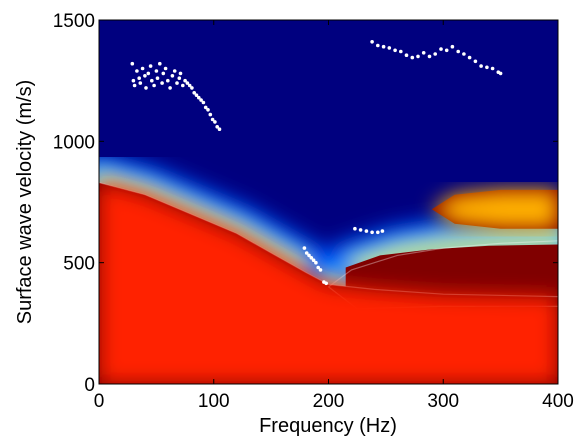  What do you see at coordinates (494, 209) in the screenshot?
I see `upper-lobe-glow` at bounding box center [494, 209].